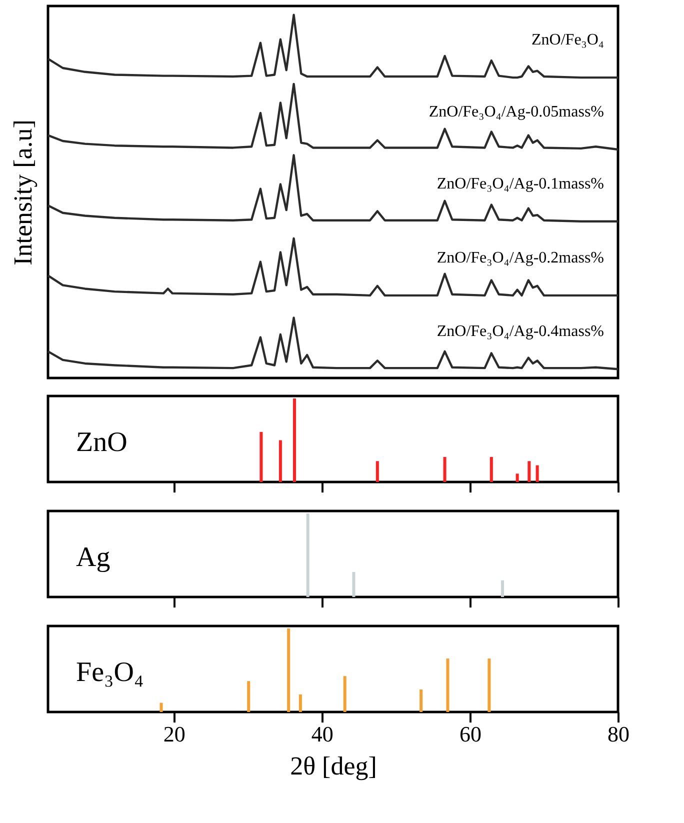 Image resolution: width=684 pixels, height=823 pixels. What do you see at coordinates (568, 39) in the screenshot?
I see `series-label: ZnO/Fe₃O₄` at bounding box center [568, 39].